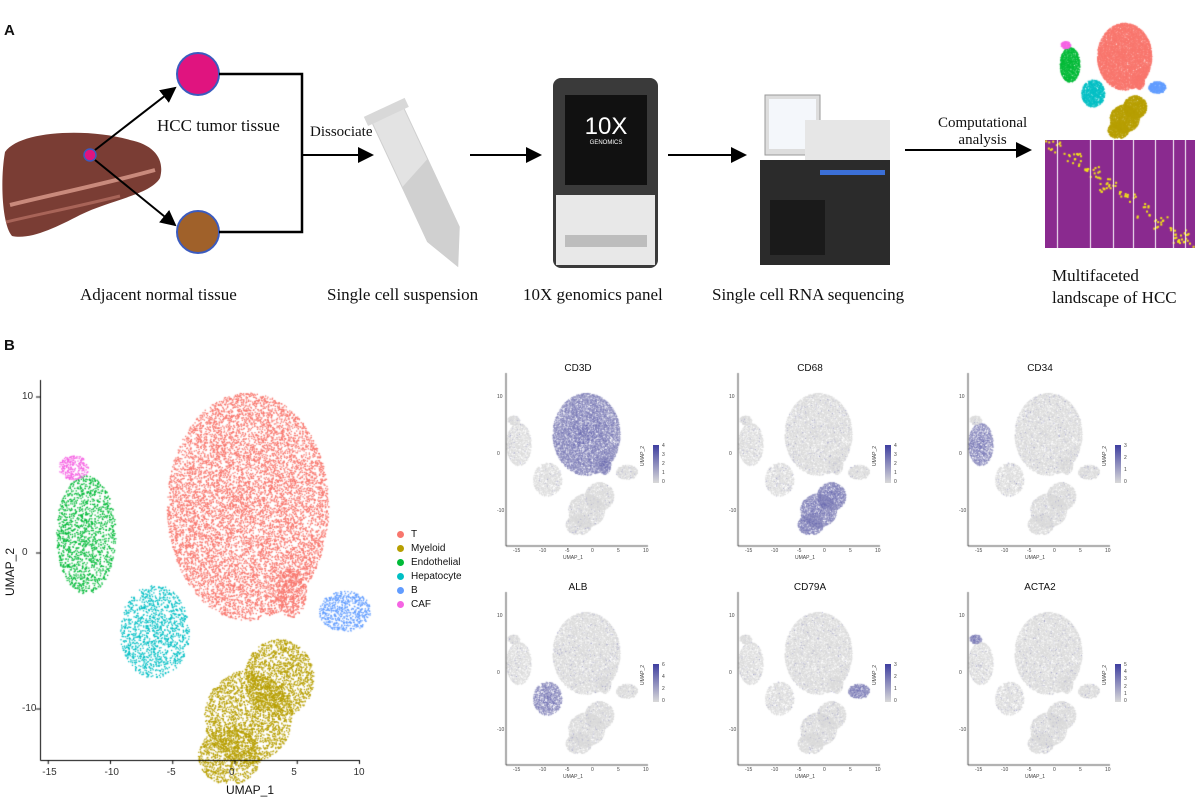 This screenshot has width=1200, height=803. What do you see at coordinates (663, 665) in the screenshot?
I see `colorbar-tick: 6` at bounding box center [663, 665].